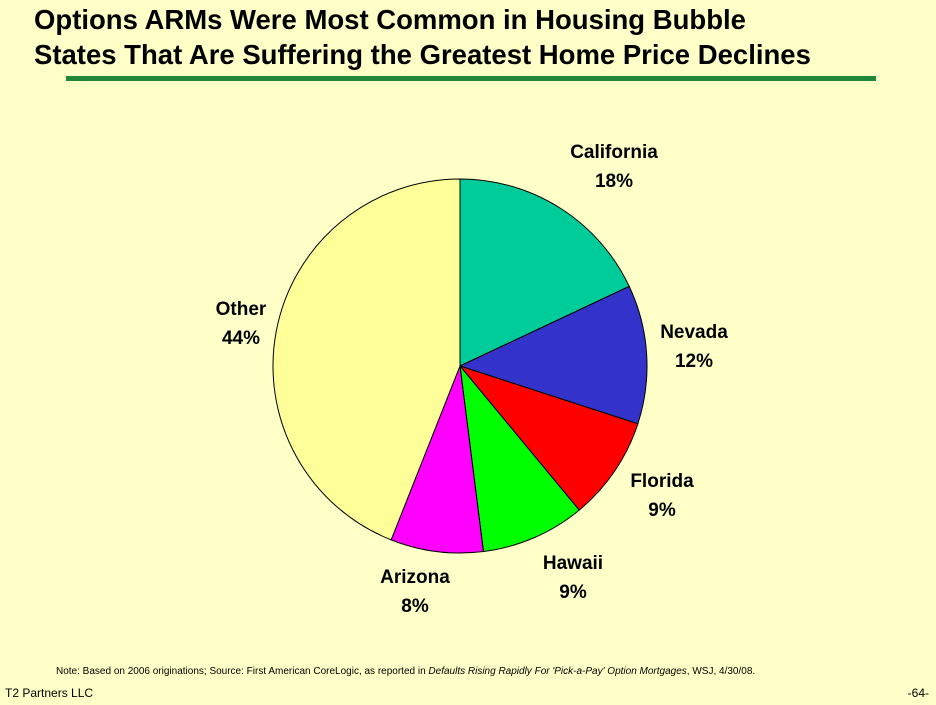 This screenshot has width=936, height=705. I want to click on footer-page-number: -64-, so click(918, 693).